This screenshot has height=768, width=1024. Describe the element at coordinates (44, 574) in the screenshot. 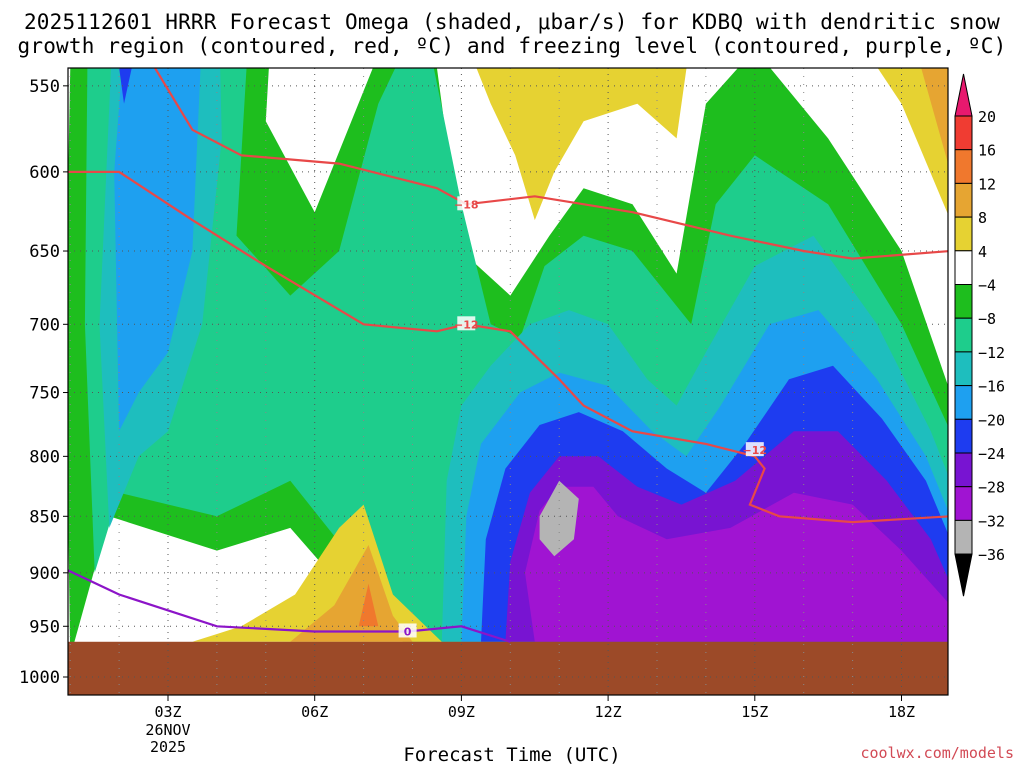

I see `y-tick-label-900: 900` at that location.